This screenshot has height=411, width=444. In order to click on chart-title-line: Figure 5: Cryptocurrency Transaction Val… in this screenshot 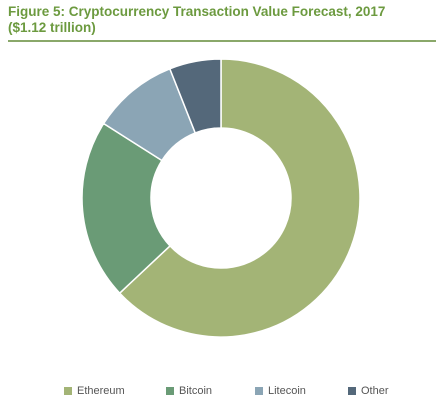, I will do `click(197, 11)`.